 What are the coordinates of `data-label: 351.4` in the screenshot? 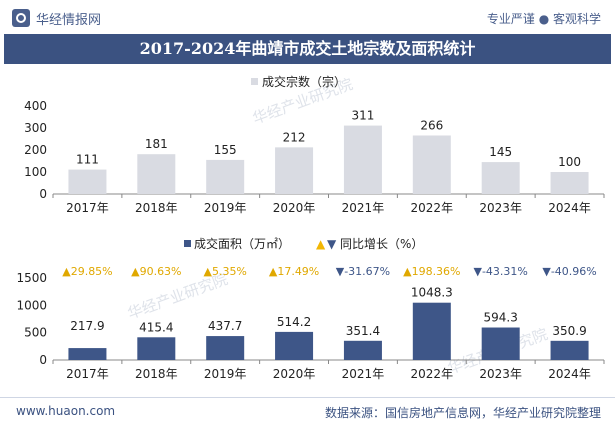 It's located at (363, 331).